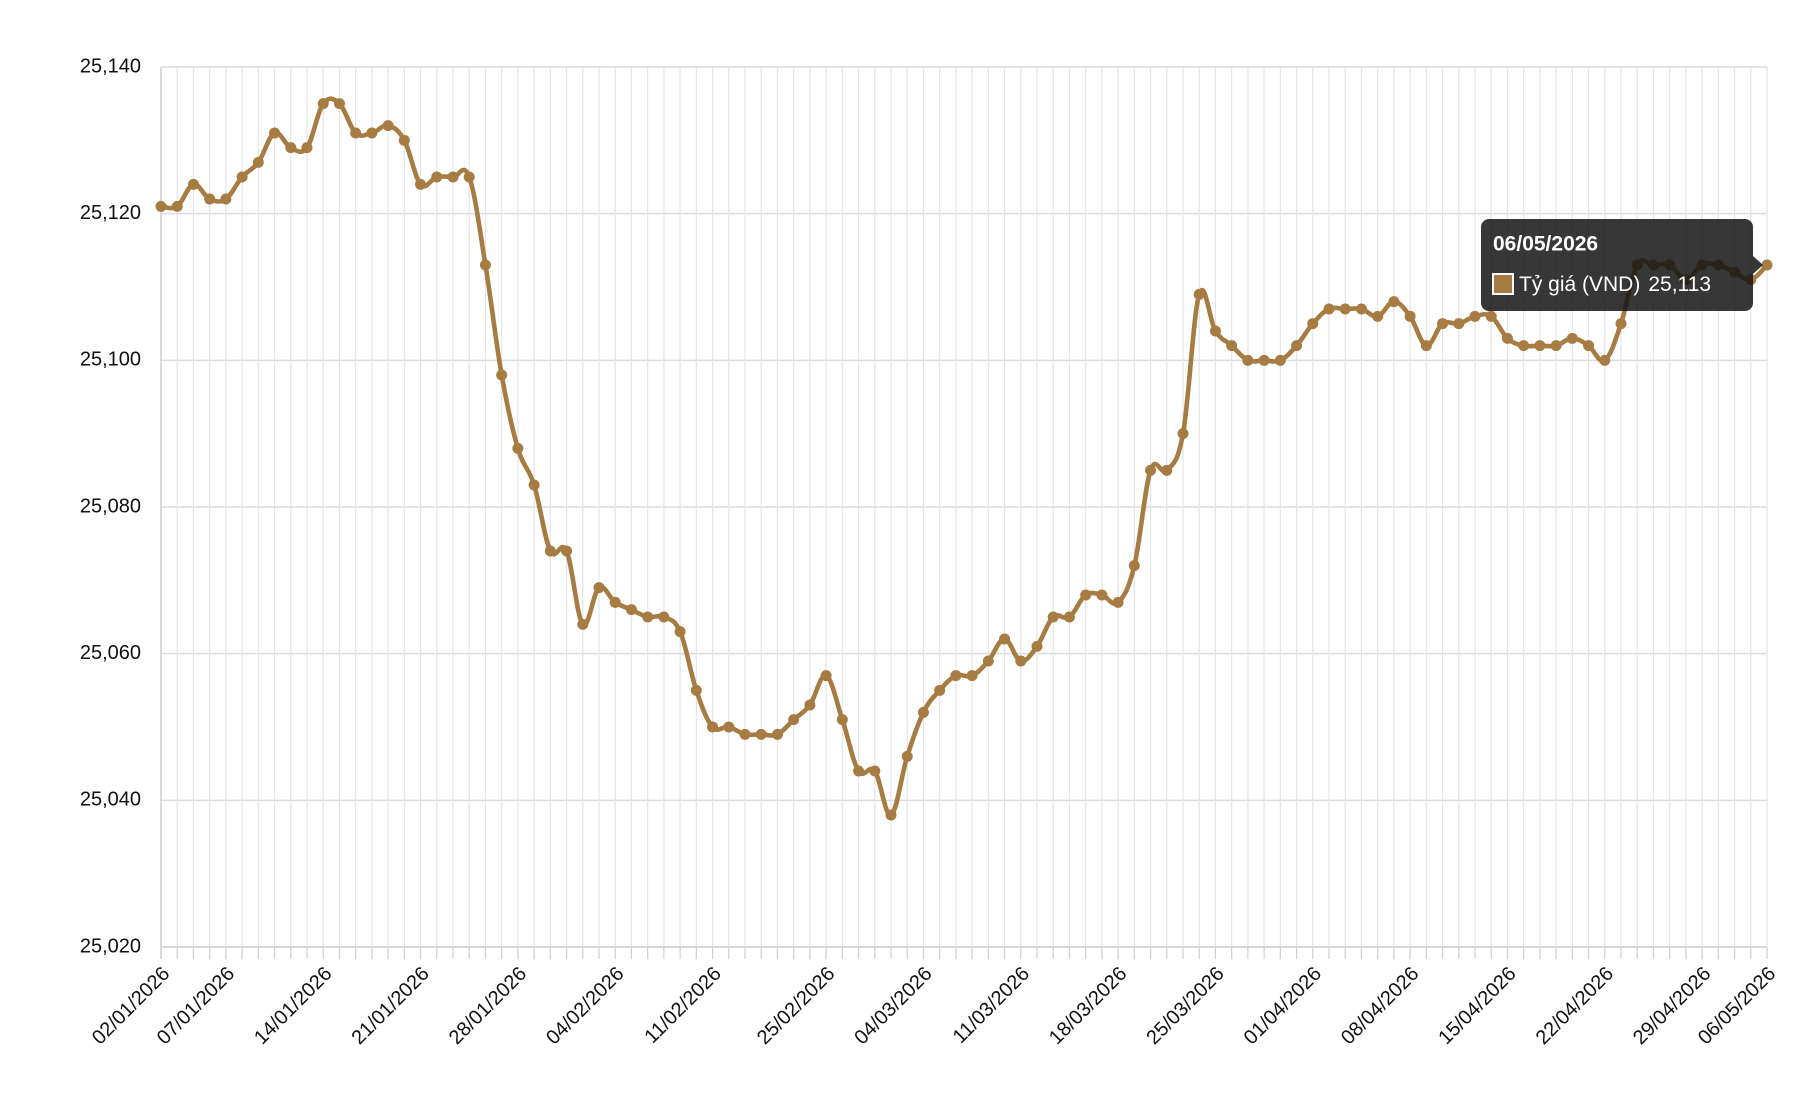  What do you see at coordinates (991, 1005) in the screenshot?
I see `x-tick-label: 11/03/2026` at bounding box center [991, 1005].